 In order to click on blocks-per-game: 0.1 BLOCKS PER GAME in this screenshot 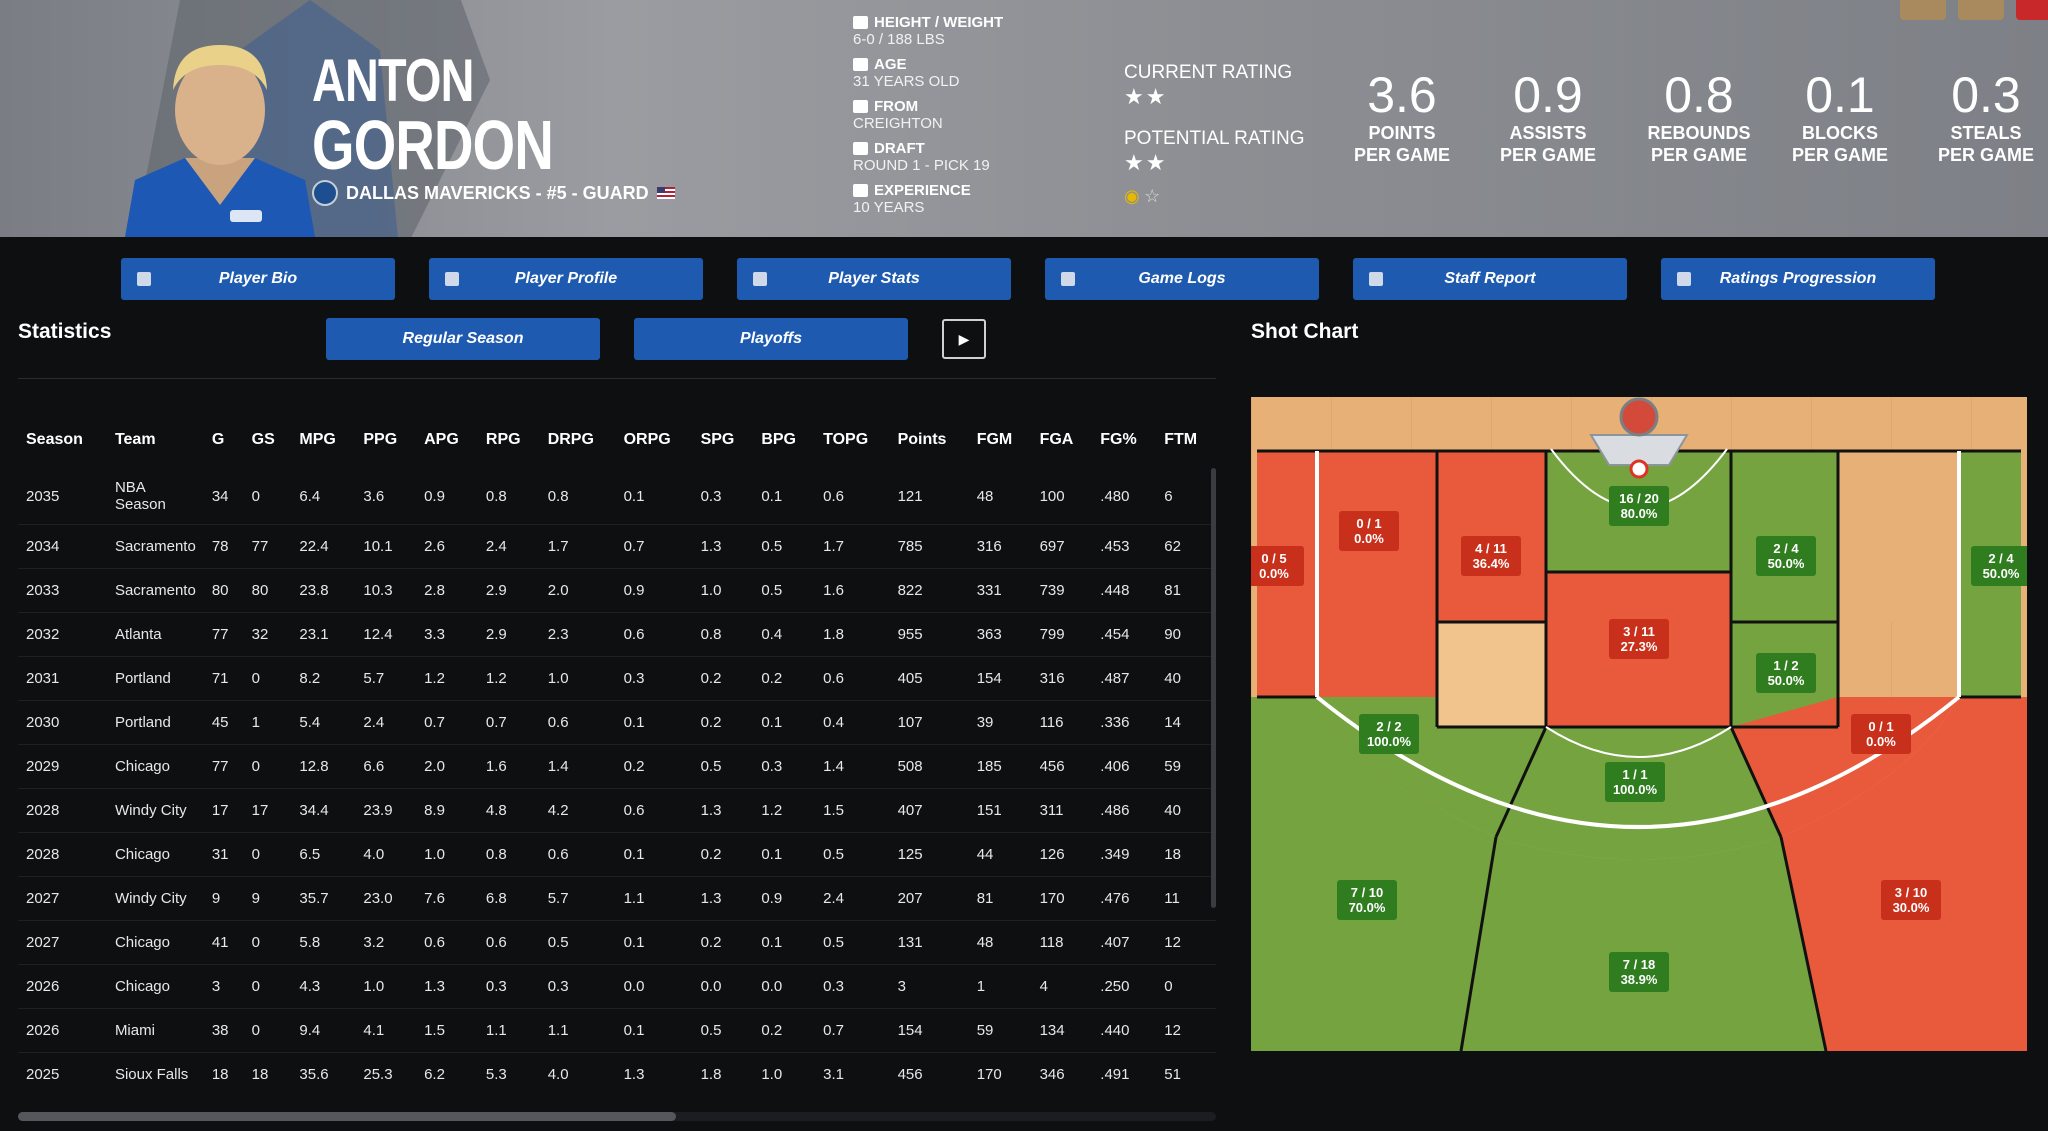, I will do `click(1840, 117)`.